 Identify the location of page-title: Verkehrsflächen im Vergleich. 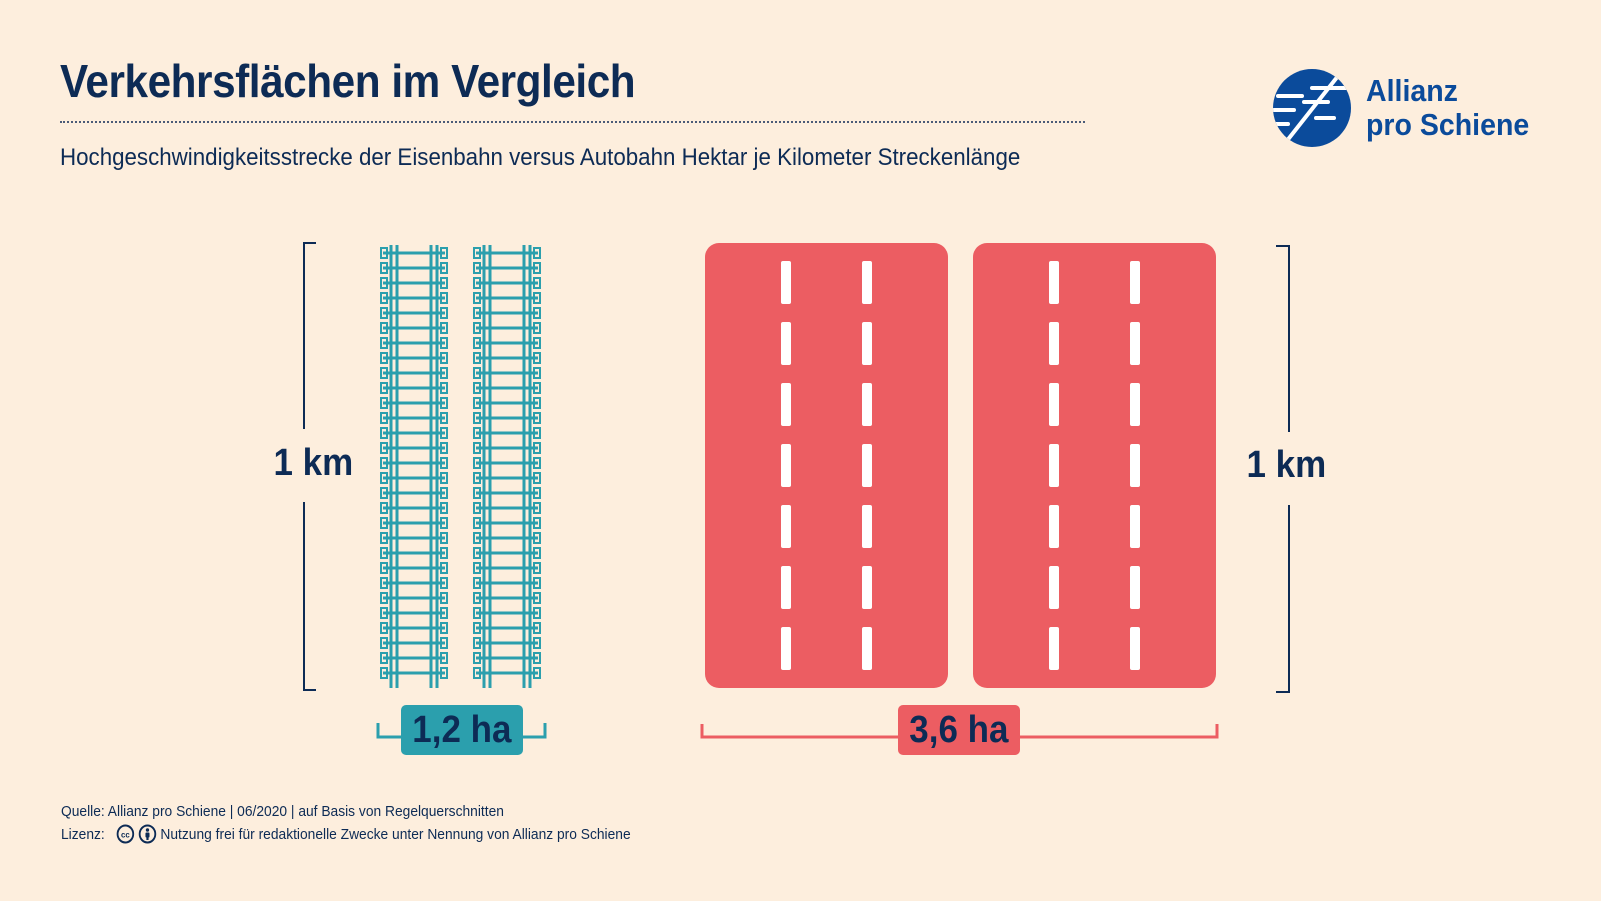
(348, 81).